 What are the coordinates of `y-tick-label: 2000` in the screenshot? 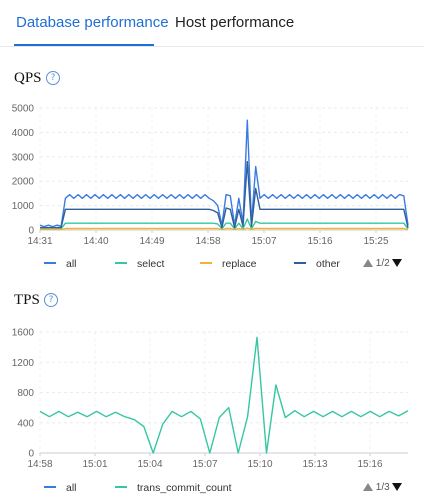 It's located at (23, 182).